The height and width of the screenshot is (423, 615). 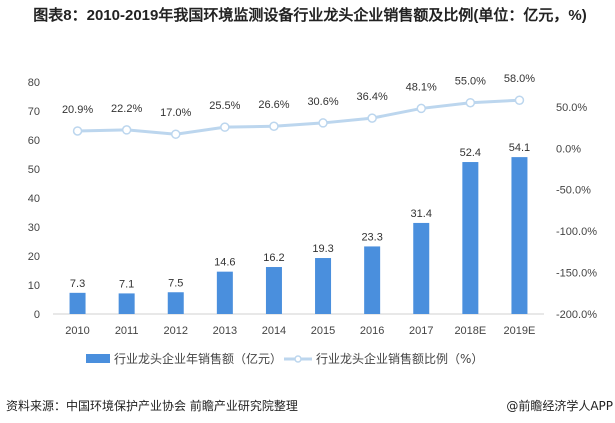 I want to click on left-tick-label: 0, so click(x=37, y=315).